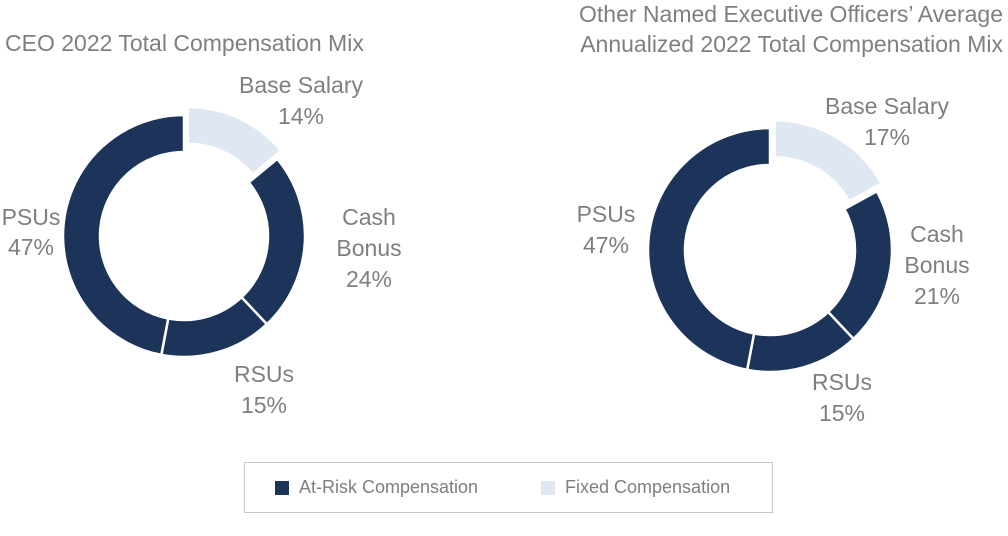 The width and height of the screenshot is (1008, 536). Describe the element at coordinates (301, 116) in the screenshot. I see `ceo-value-base-salary: 14%` at that location.